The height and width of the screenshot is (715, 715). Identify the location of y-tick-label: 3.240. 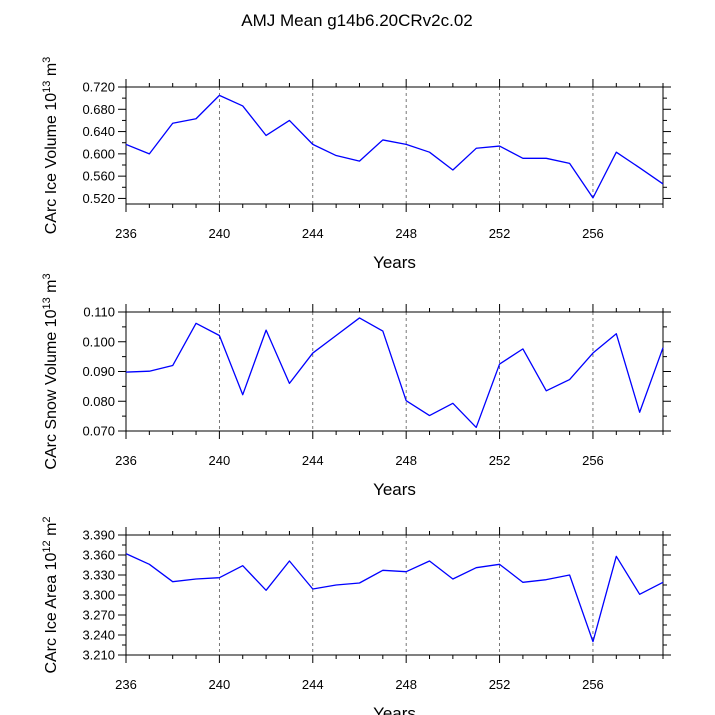
(98, 635).